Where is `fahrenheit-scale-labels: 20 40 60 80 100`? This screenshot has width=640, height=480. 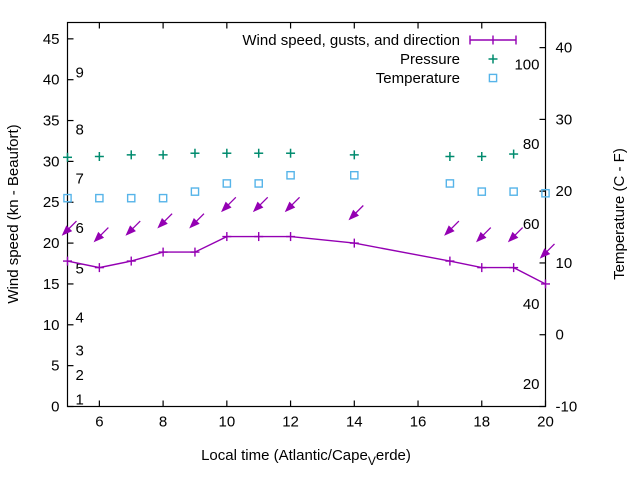
fahrenheit-scale-labels: 20 40 60 80 100 is located at coordinates (526, 224).